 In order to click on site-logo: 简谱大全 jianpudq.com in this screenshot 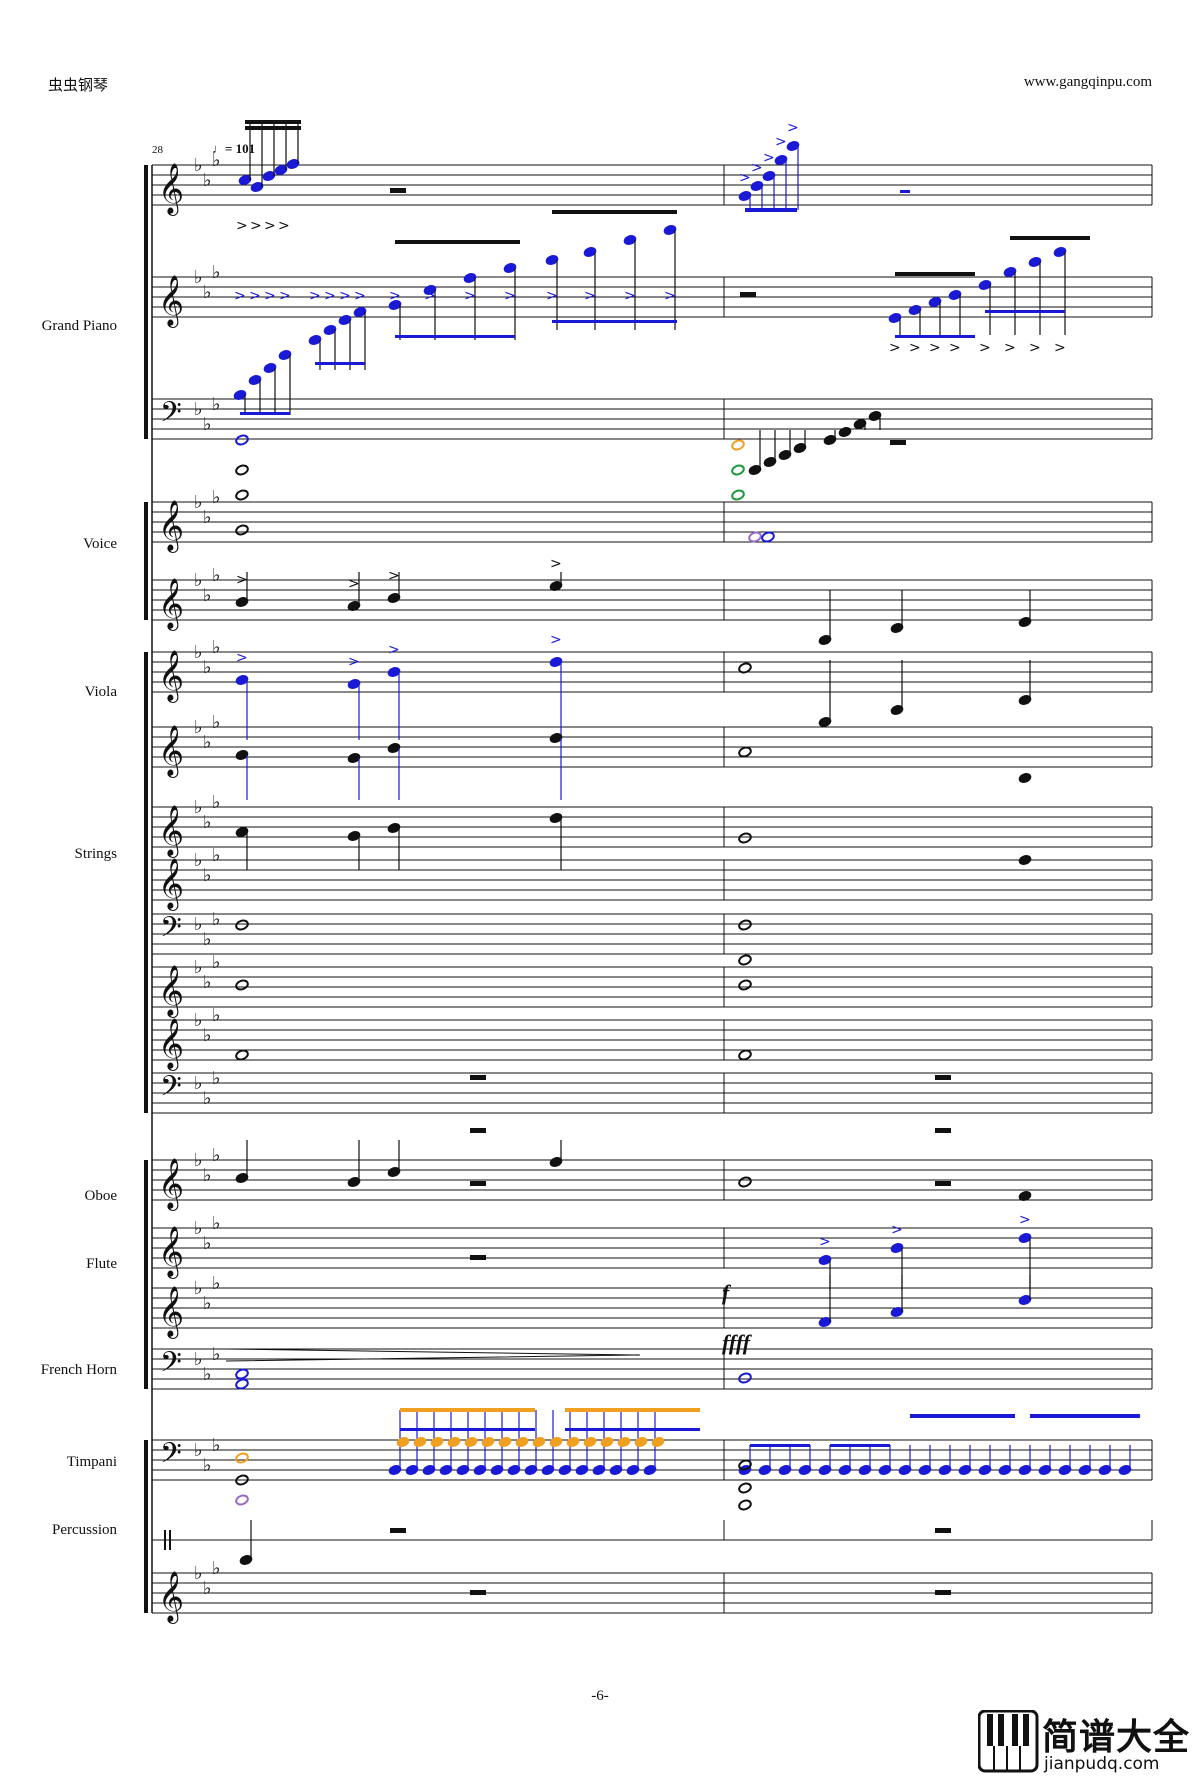, I will do `click(1088, 1742)`.